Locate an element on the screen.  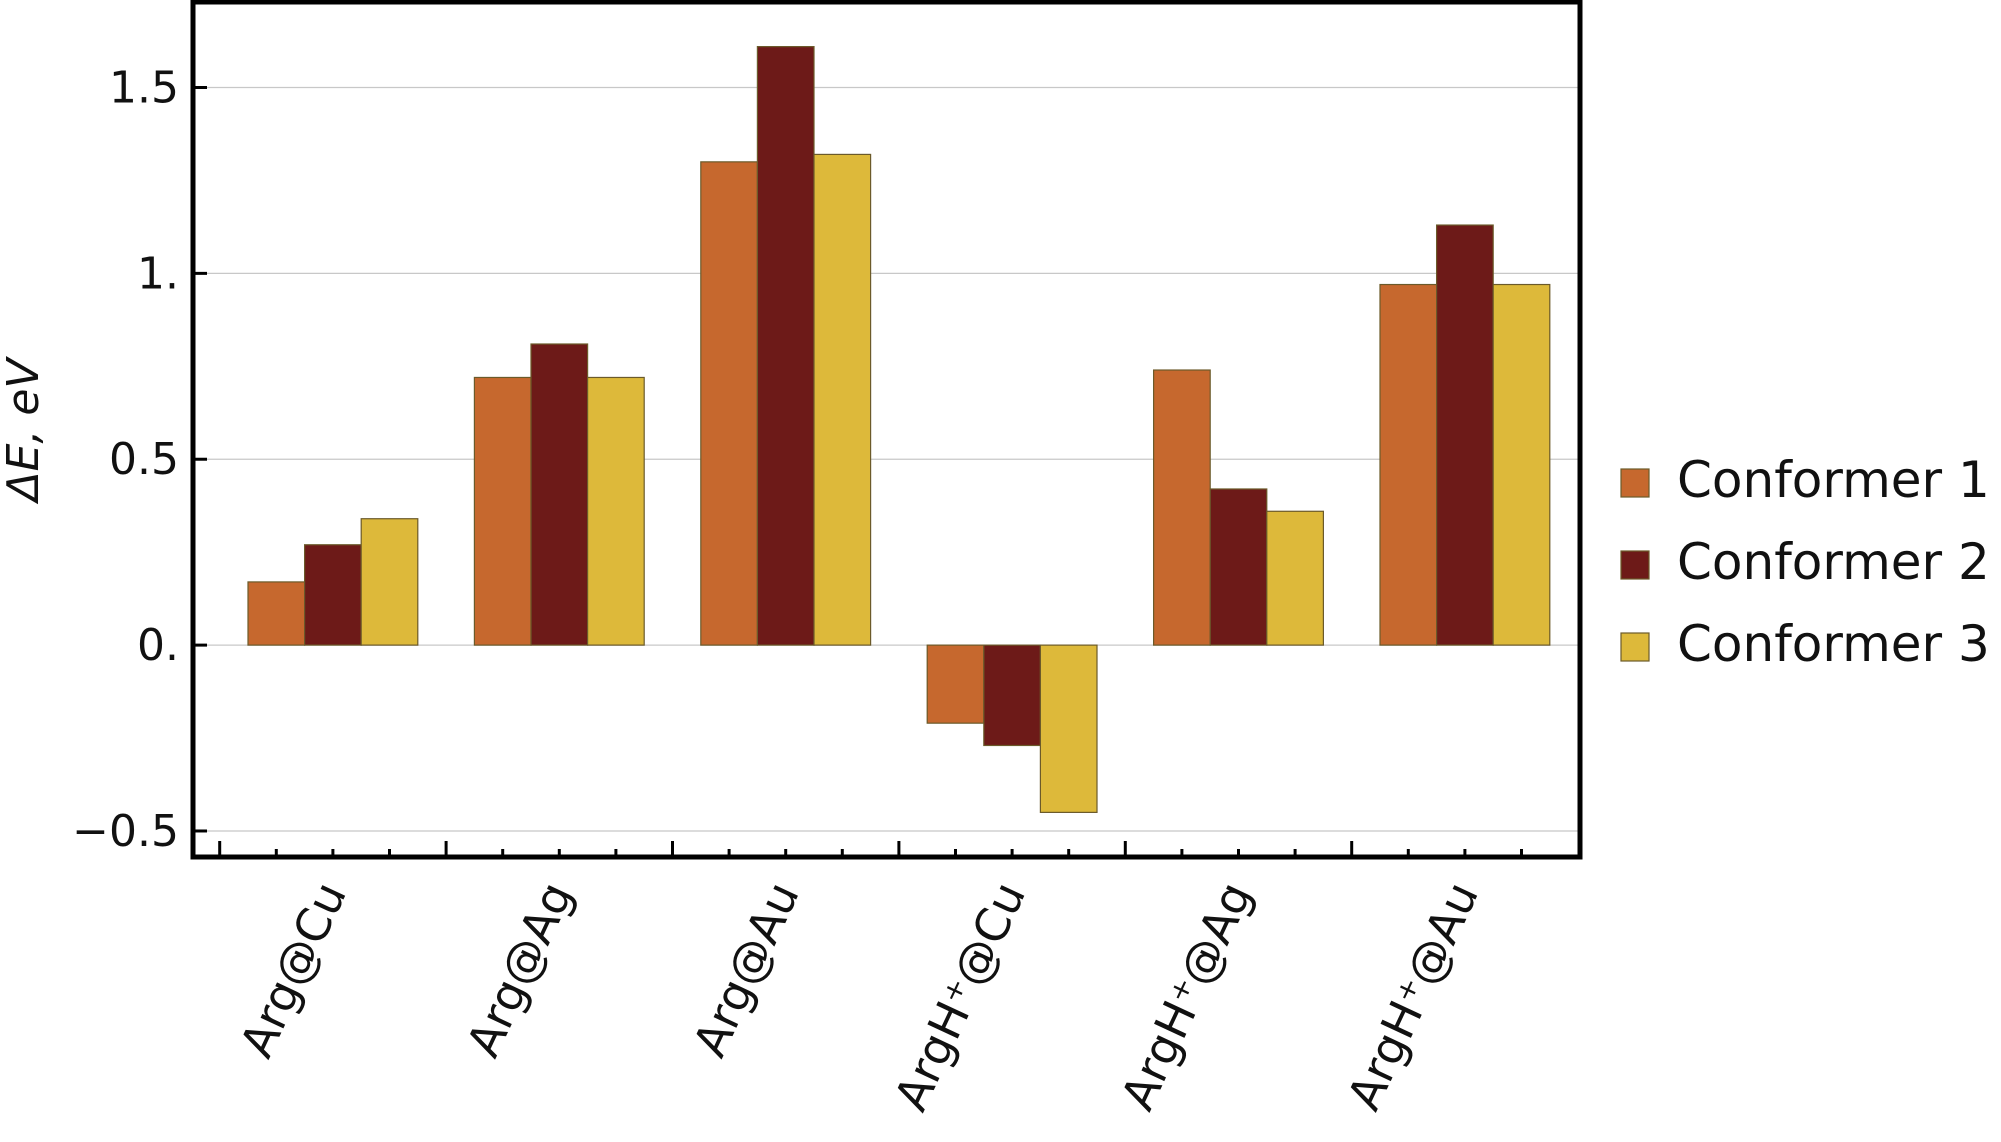
legend: Conformer 1 Conformer 2 Conformer 3 is located at coordinates (1805, 562).